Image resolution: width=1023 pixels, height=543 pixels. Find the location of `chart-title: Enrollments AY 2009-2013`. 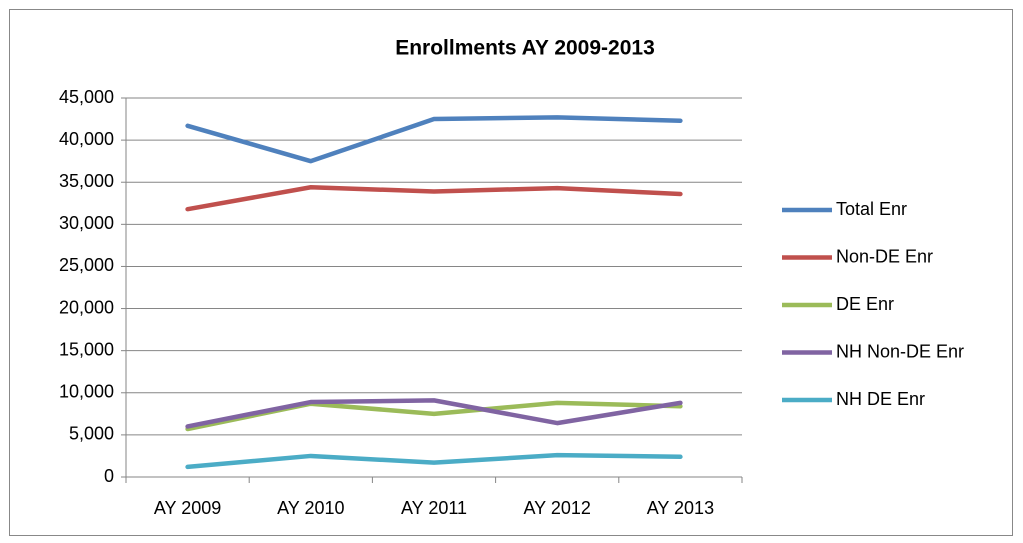

chart-title: Enrollments AY 2009-2013 is located at coordinates (525, 48).